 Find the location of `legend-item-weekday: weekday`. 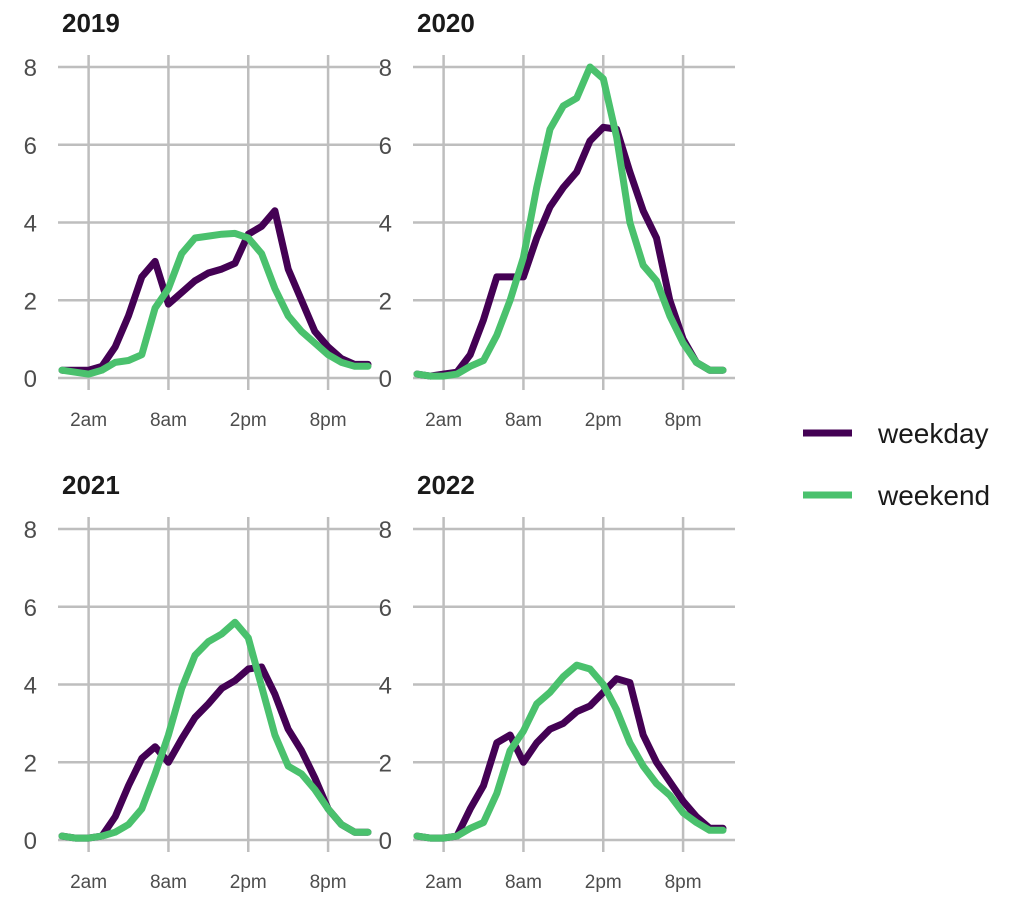

legend-item-weekday: weekday is located at coordinates (896, 433).